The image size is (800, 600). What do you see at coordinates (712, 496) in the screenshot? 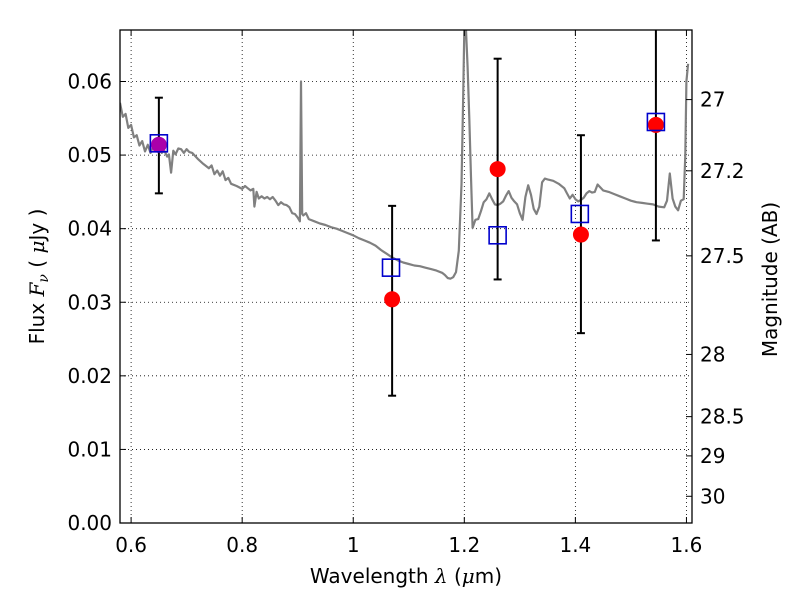
I see `magnitude-tick-label: 30` at bounding box center [712, 496].